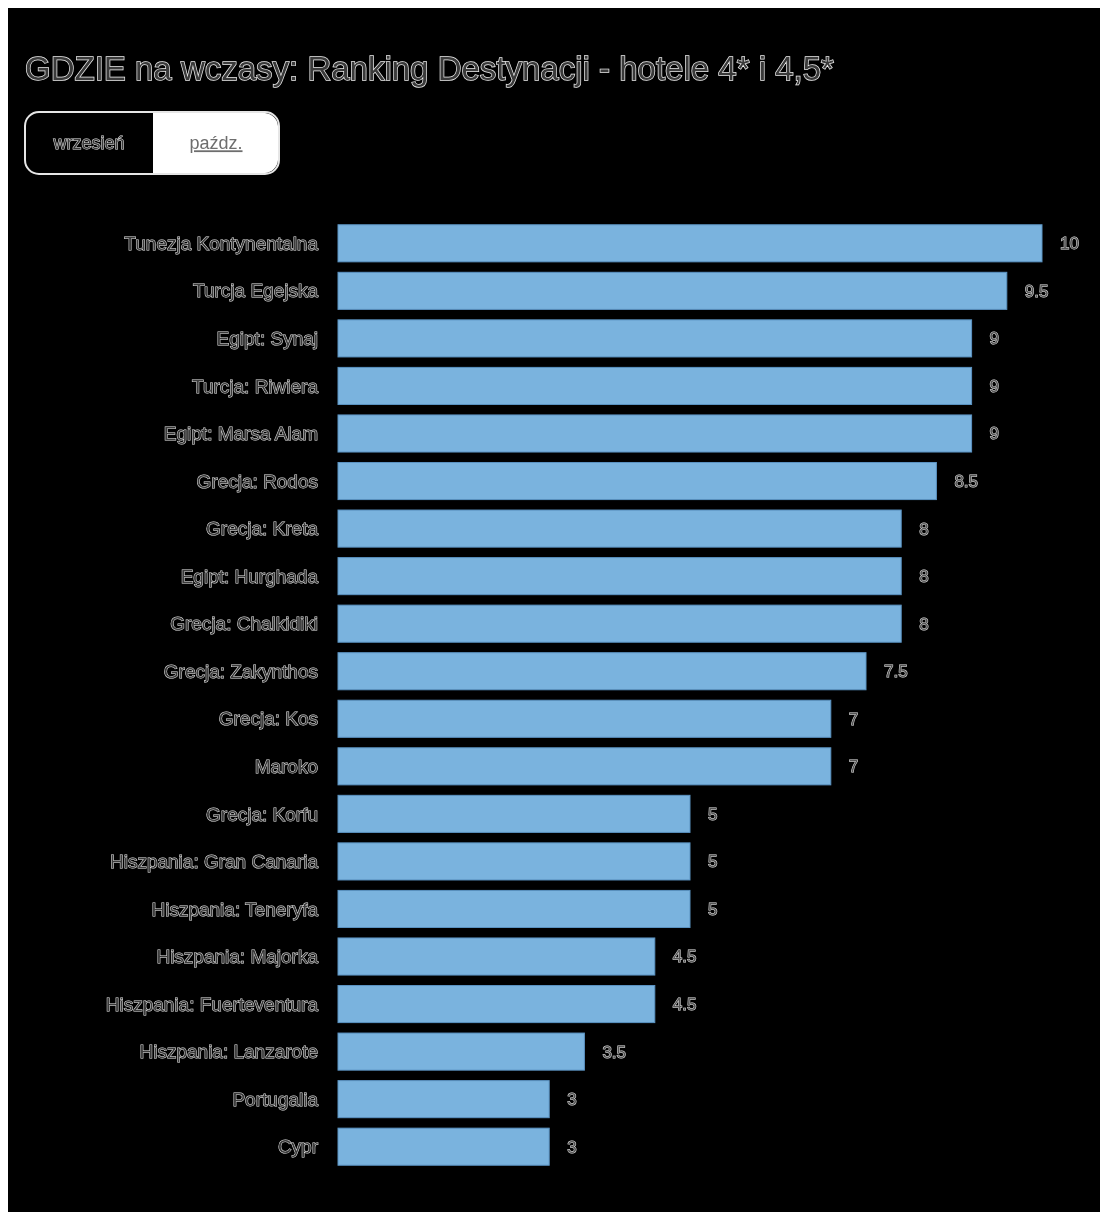 The image size is (1108, 1220). What do you see at coordinates (1036, 291) in the screenshot?
I see `data-label: 9.5` at bounding box center [1036, 291].